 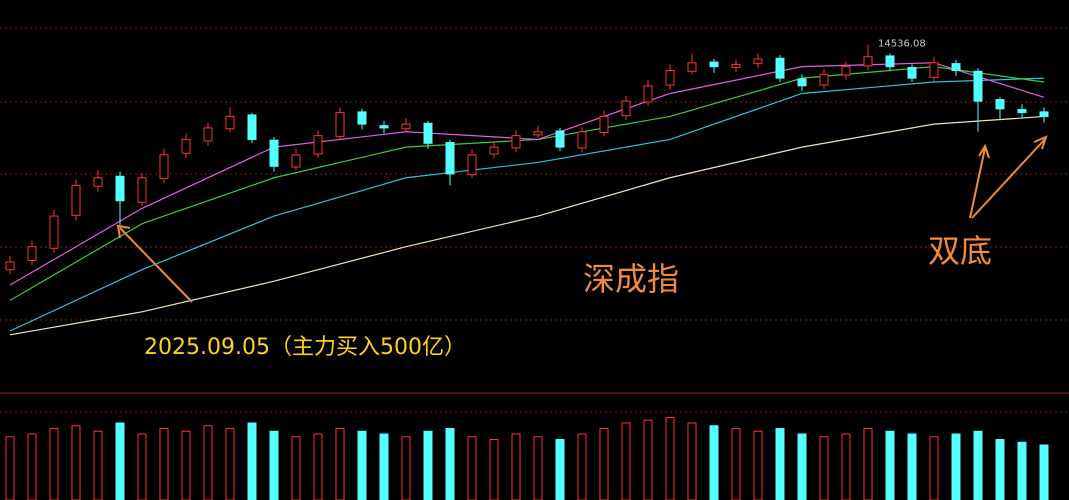 What do you see at coordinates (902, 44) in the screenshot?
I see `max-label: 14536.08` at bounding box center [902, 44].